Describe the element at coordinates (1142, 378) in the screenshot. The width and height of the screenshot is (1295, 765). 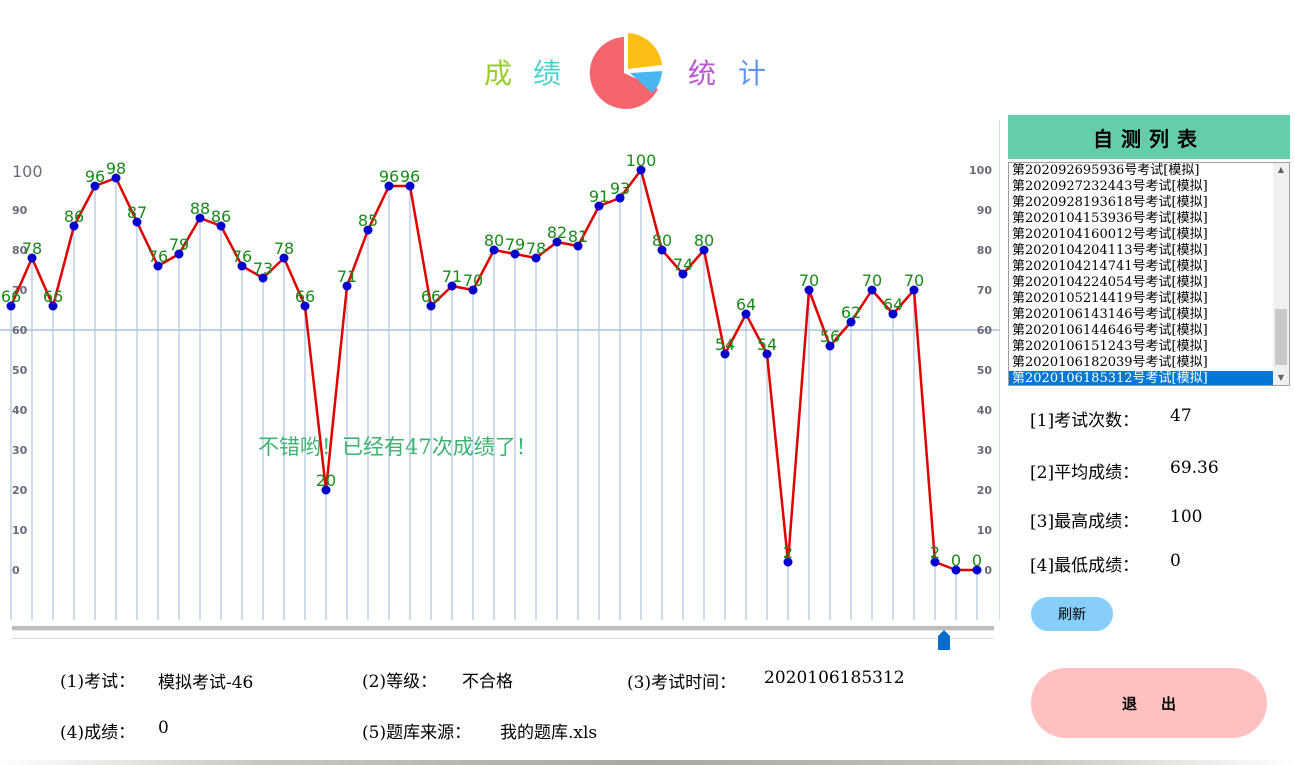
I see `exam-list-item: 第2020106185312号考试[模拟]` at that location.